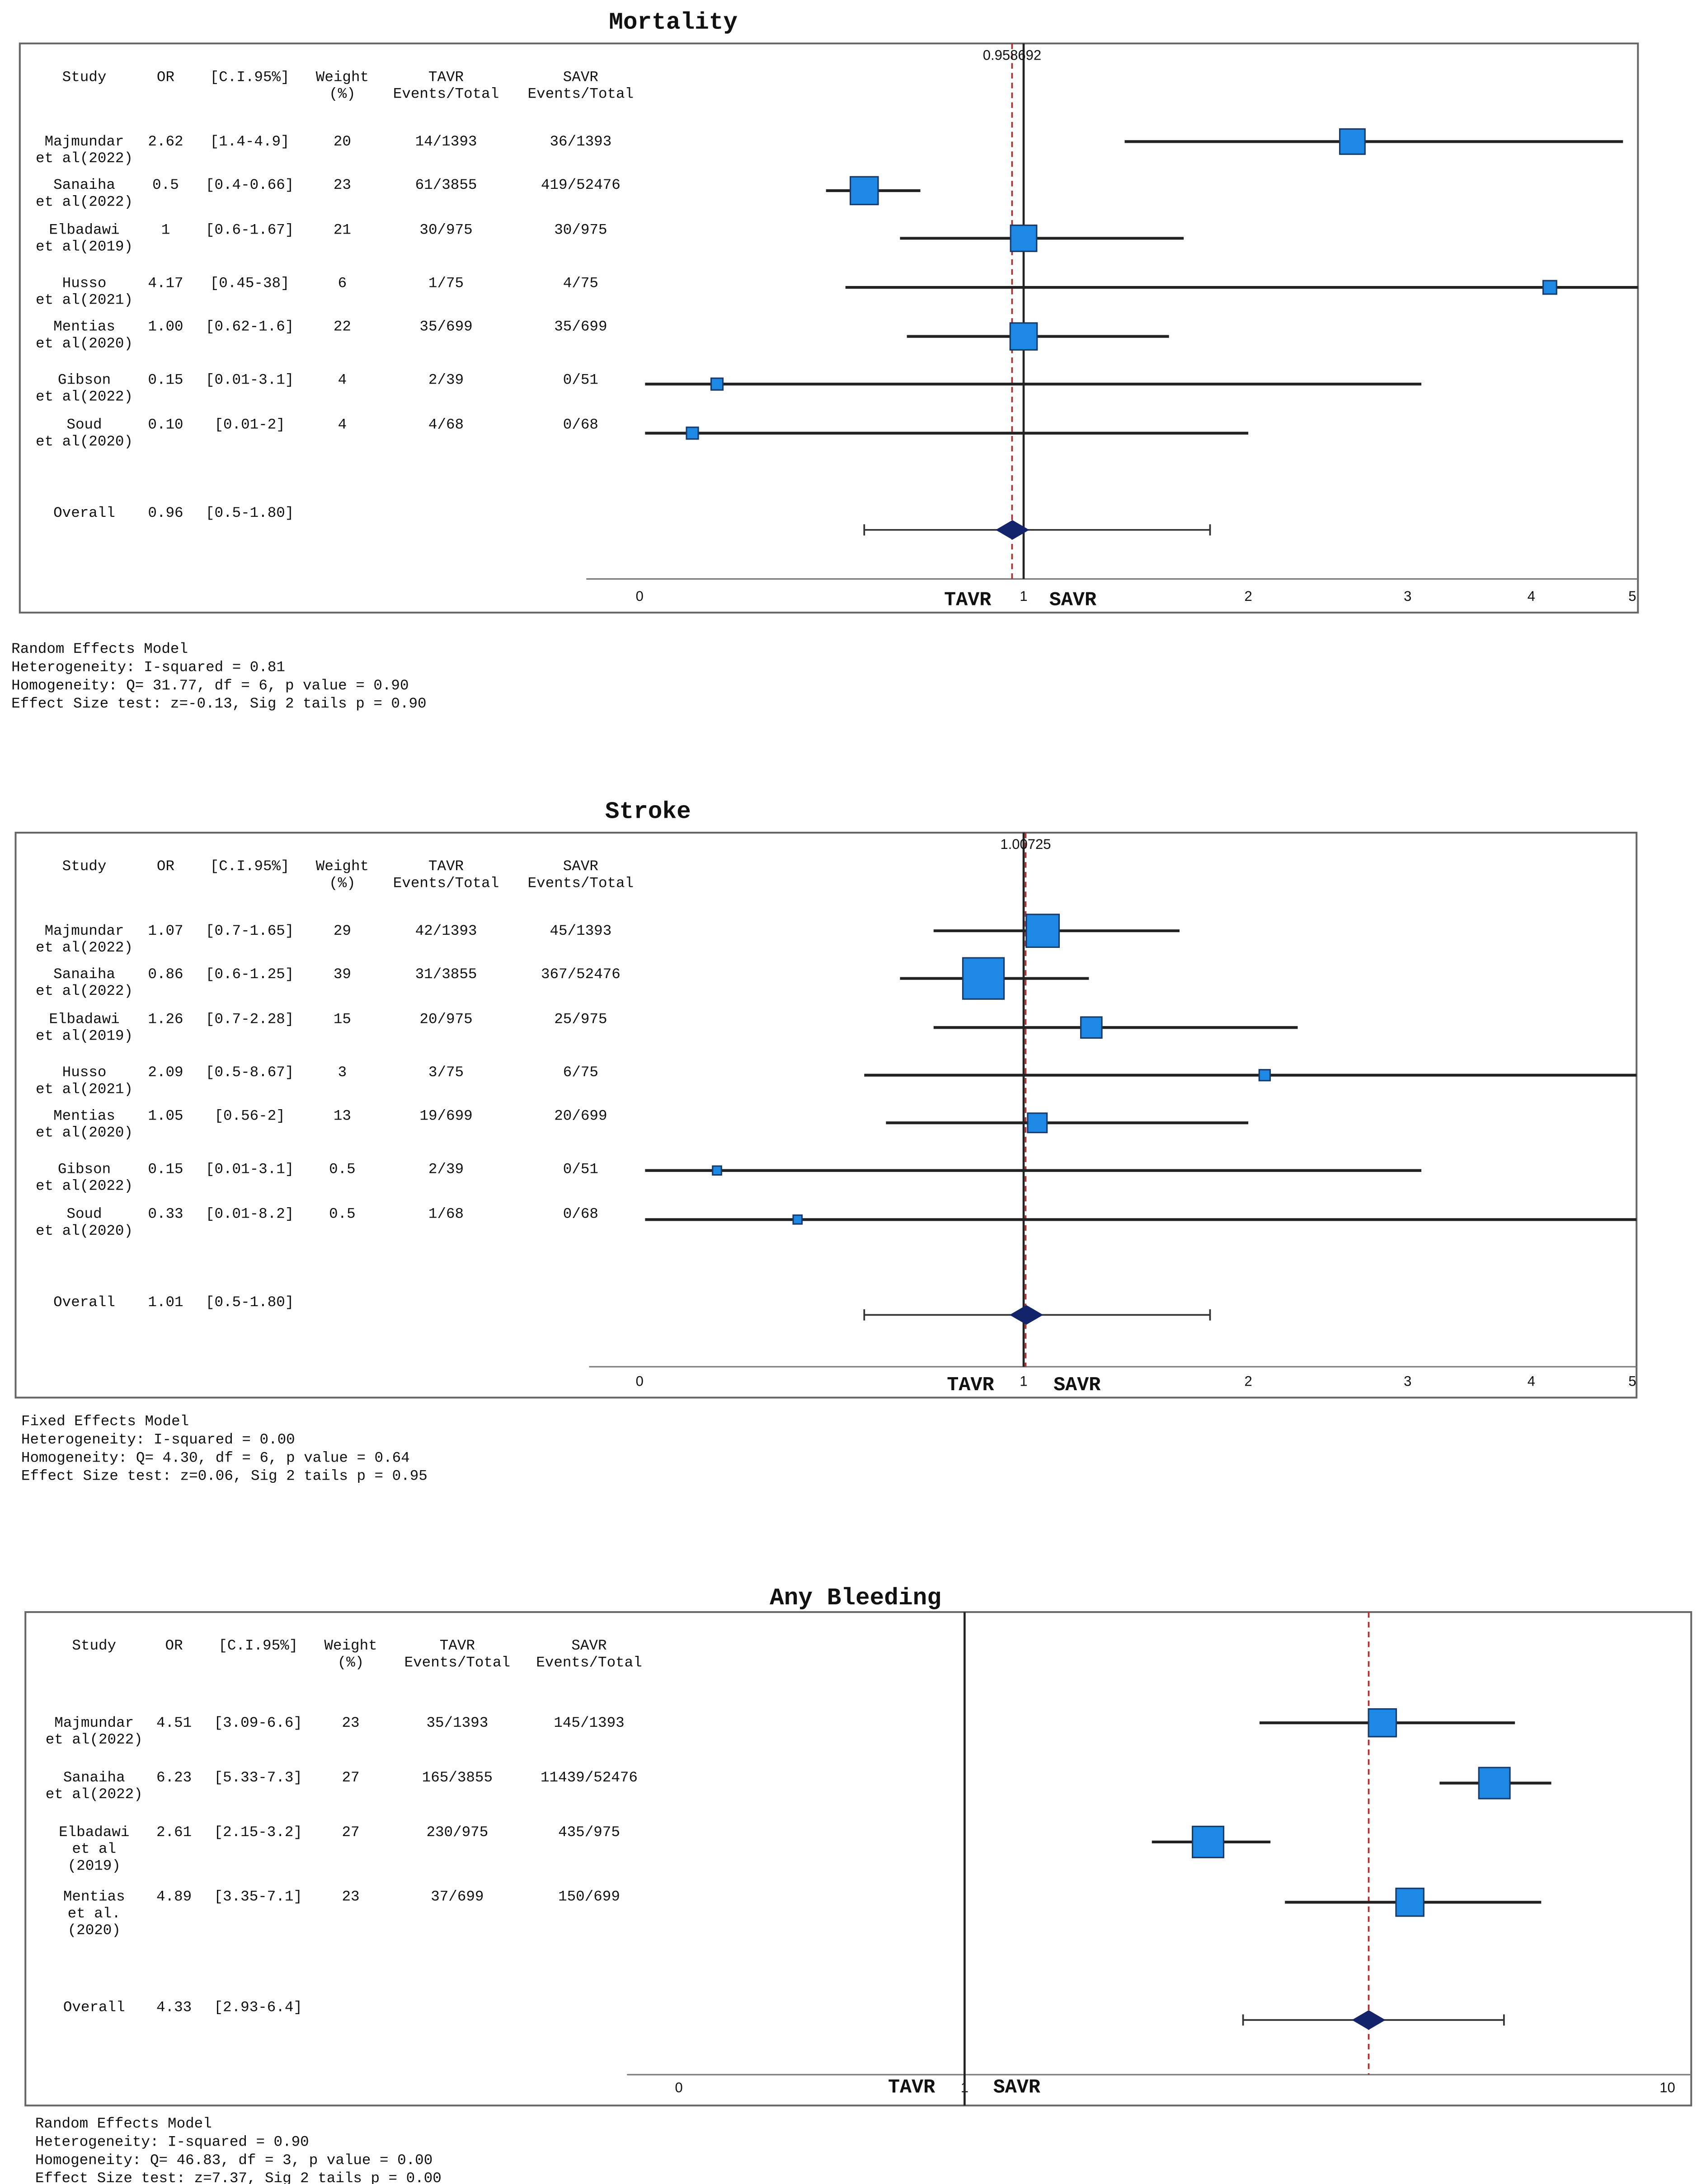 The height and width of the screenshot is (2184, 1697). What do you see at coordinates (165, 185) in the screenshot?
I see `or-value: 0.5` at bounding box center [165, 185].